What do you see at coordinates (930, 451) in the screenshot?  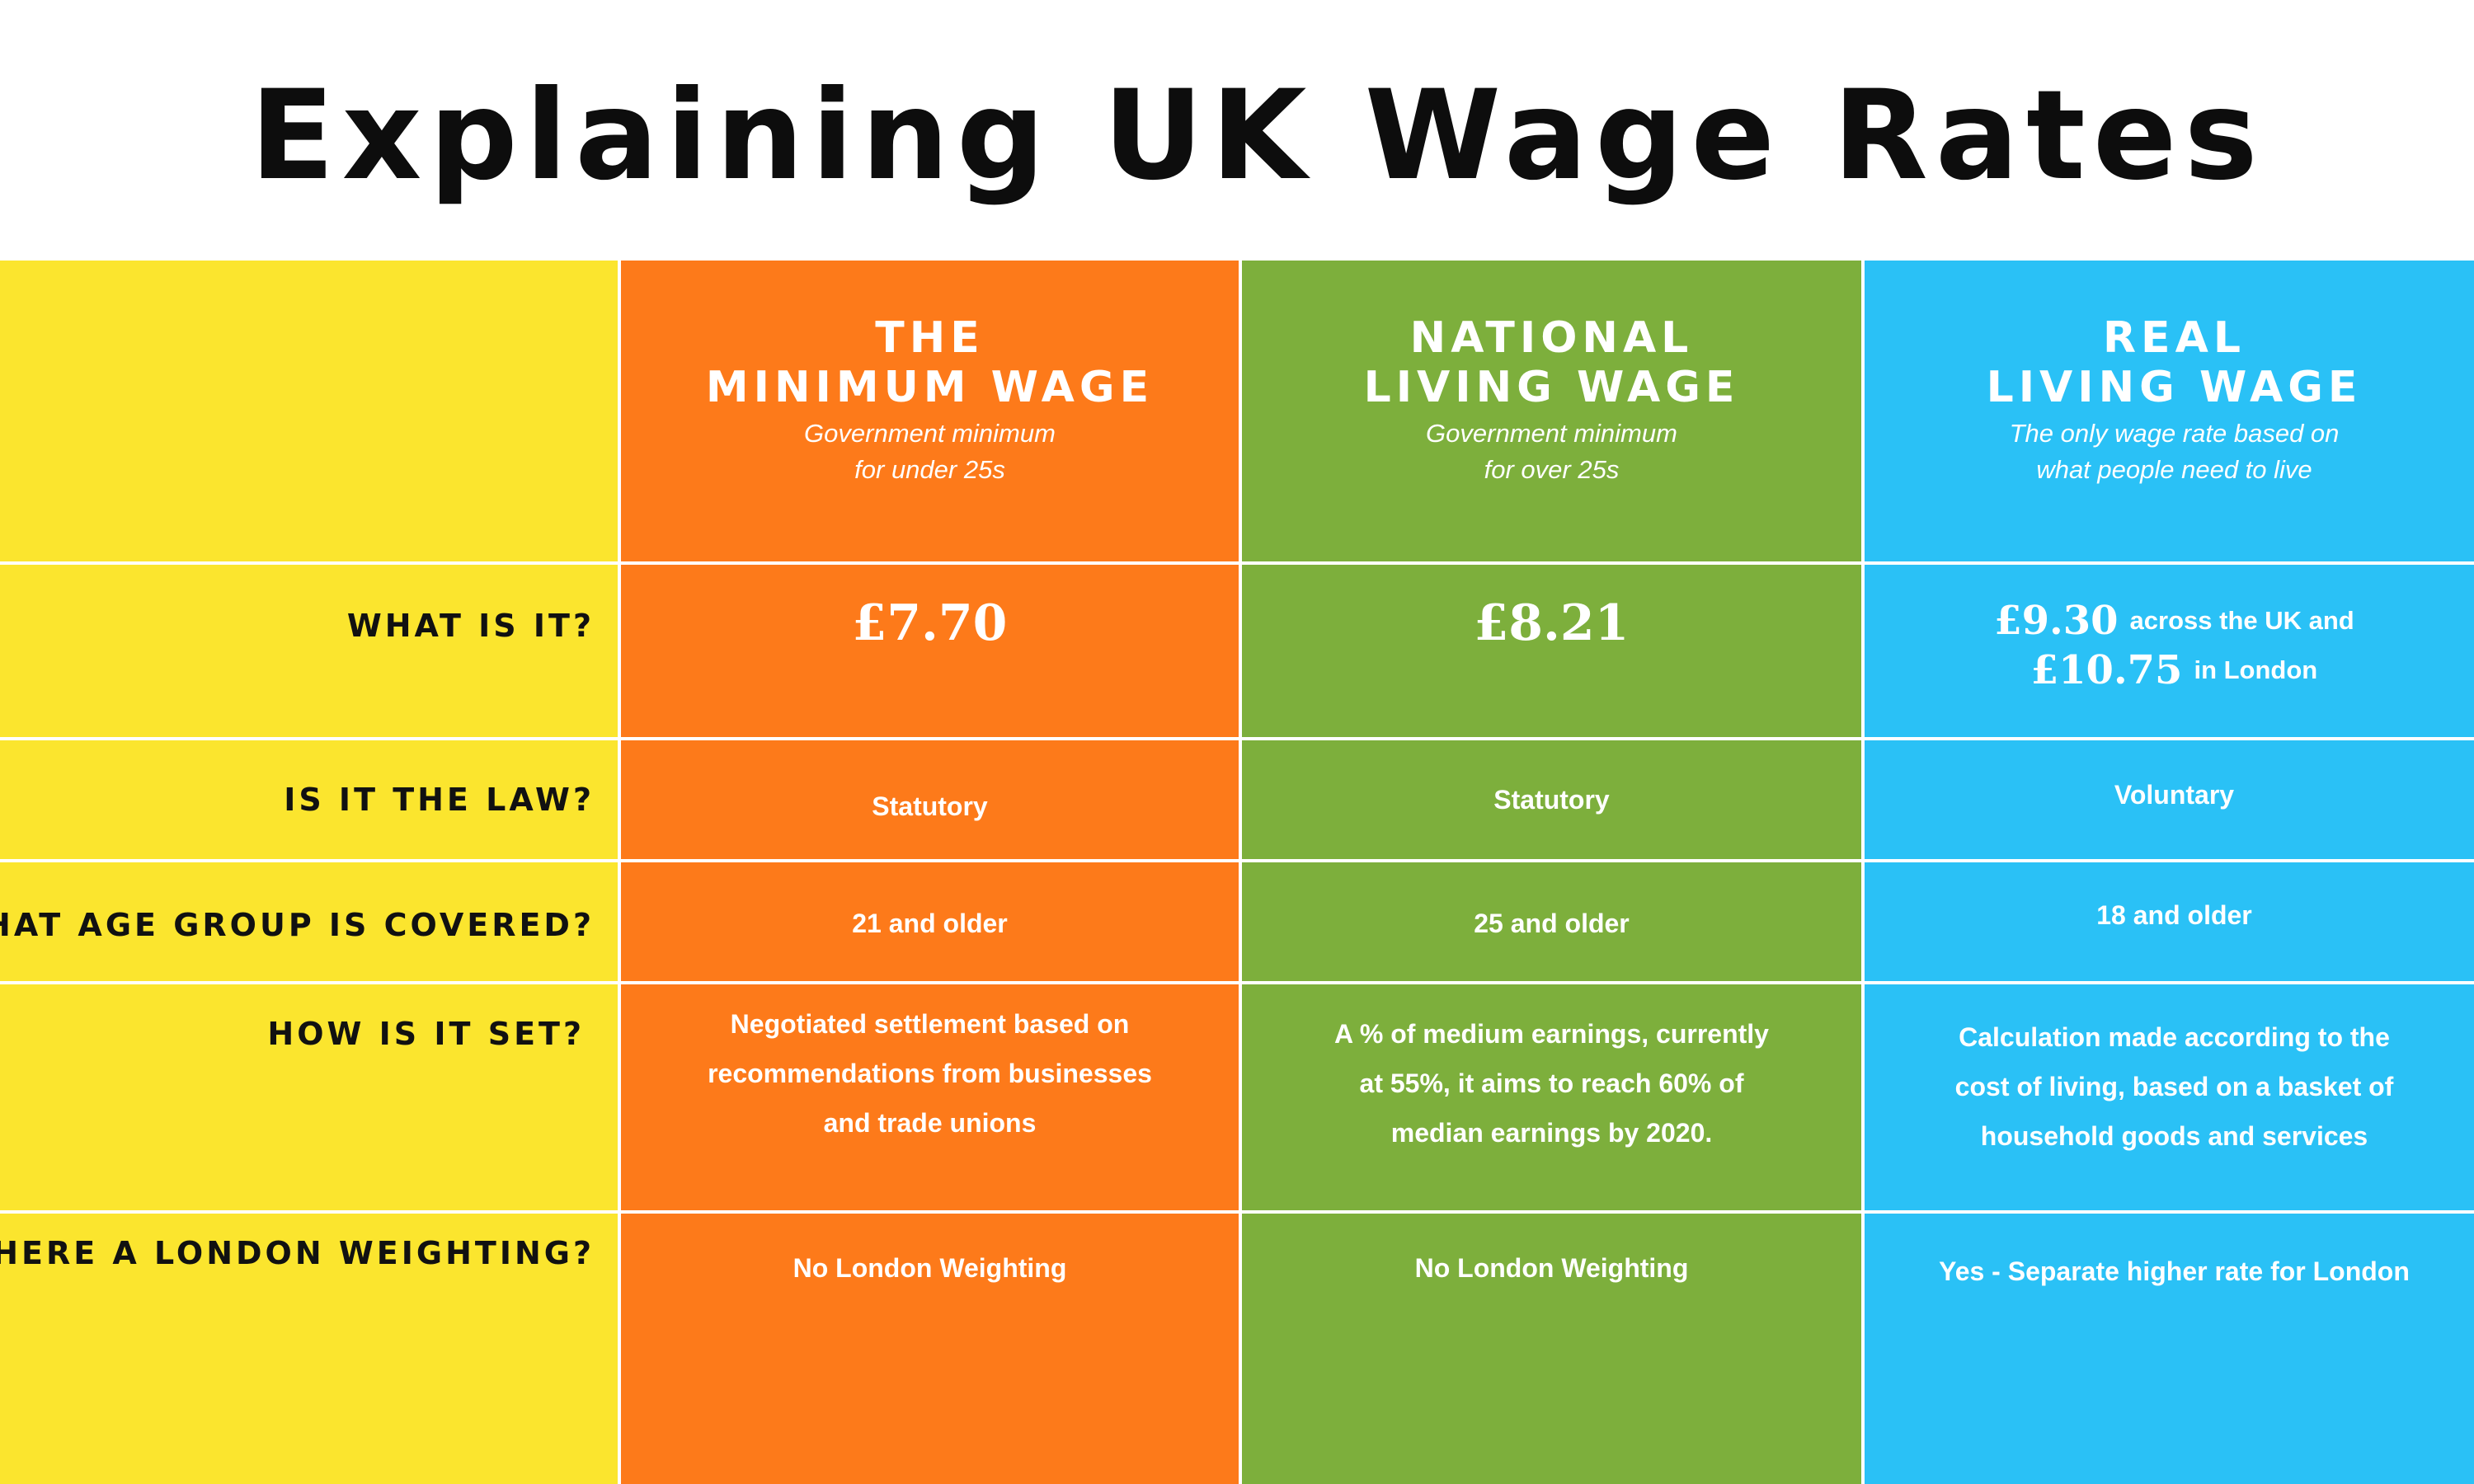 I see `column-subtitle: Government minimum for under 25s` at bounding box center [930, 451].